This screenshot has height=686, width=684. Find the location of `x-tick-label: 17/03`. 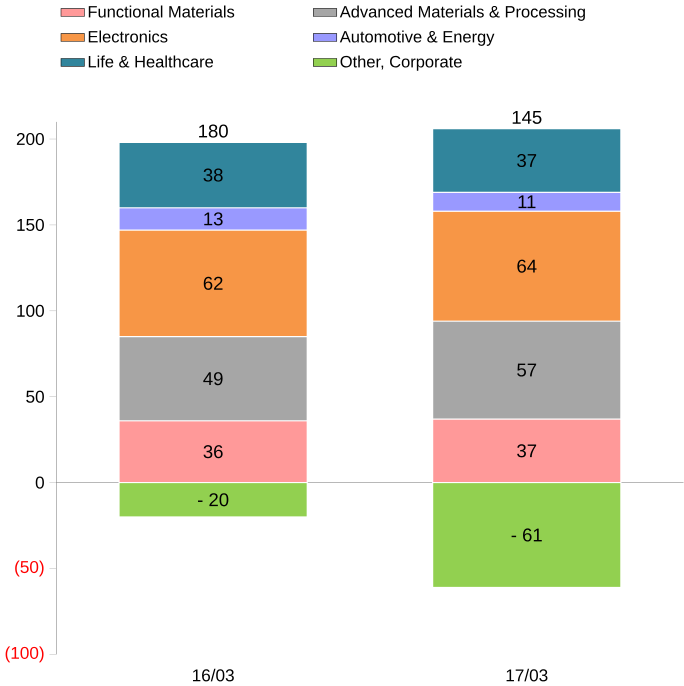

x-tick-label: 17/03 is located at coordinates (527, 675).